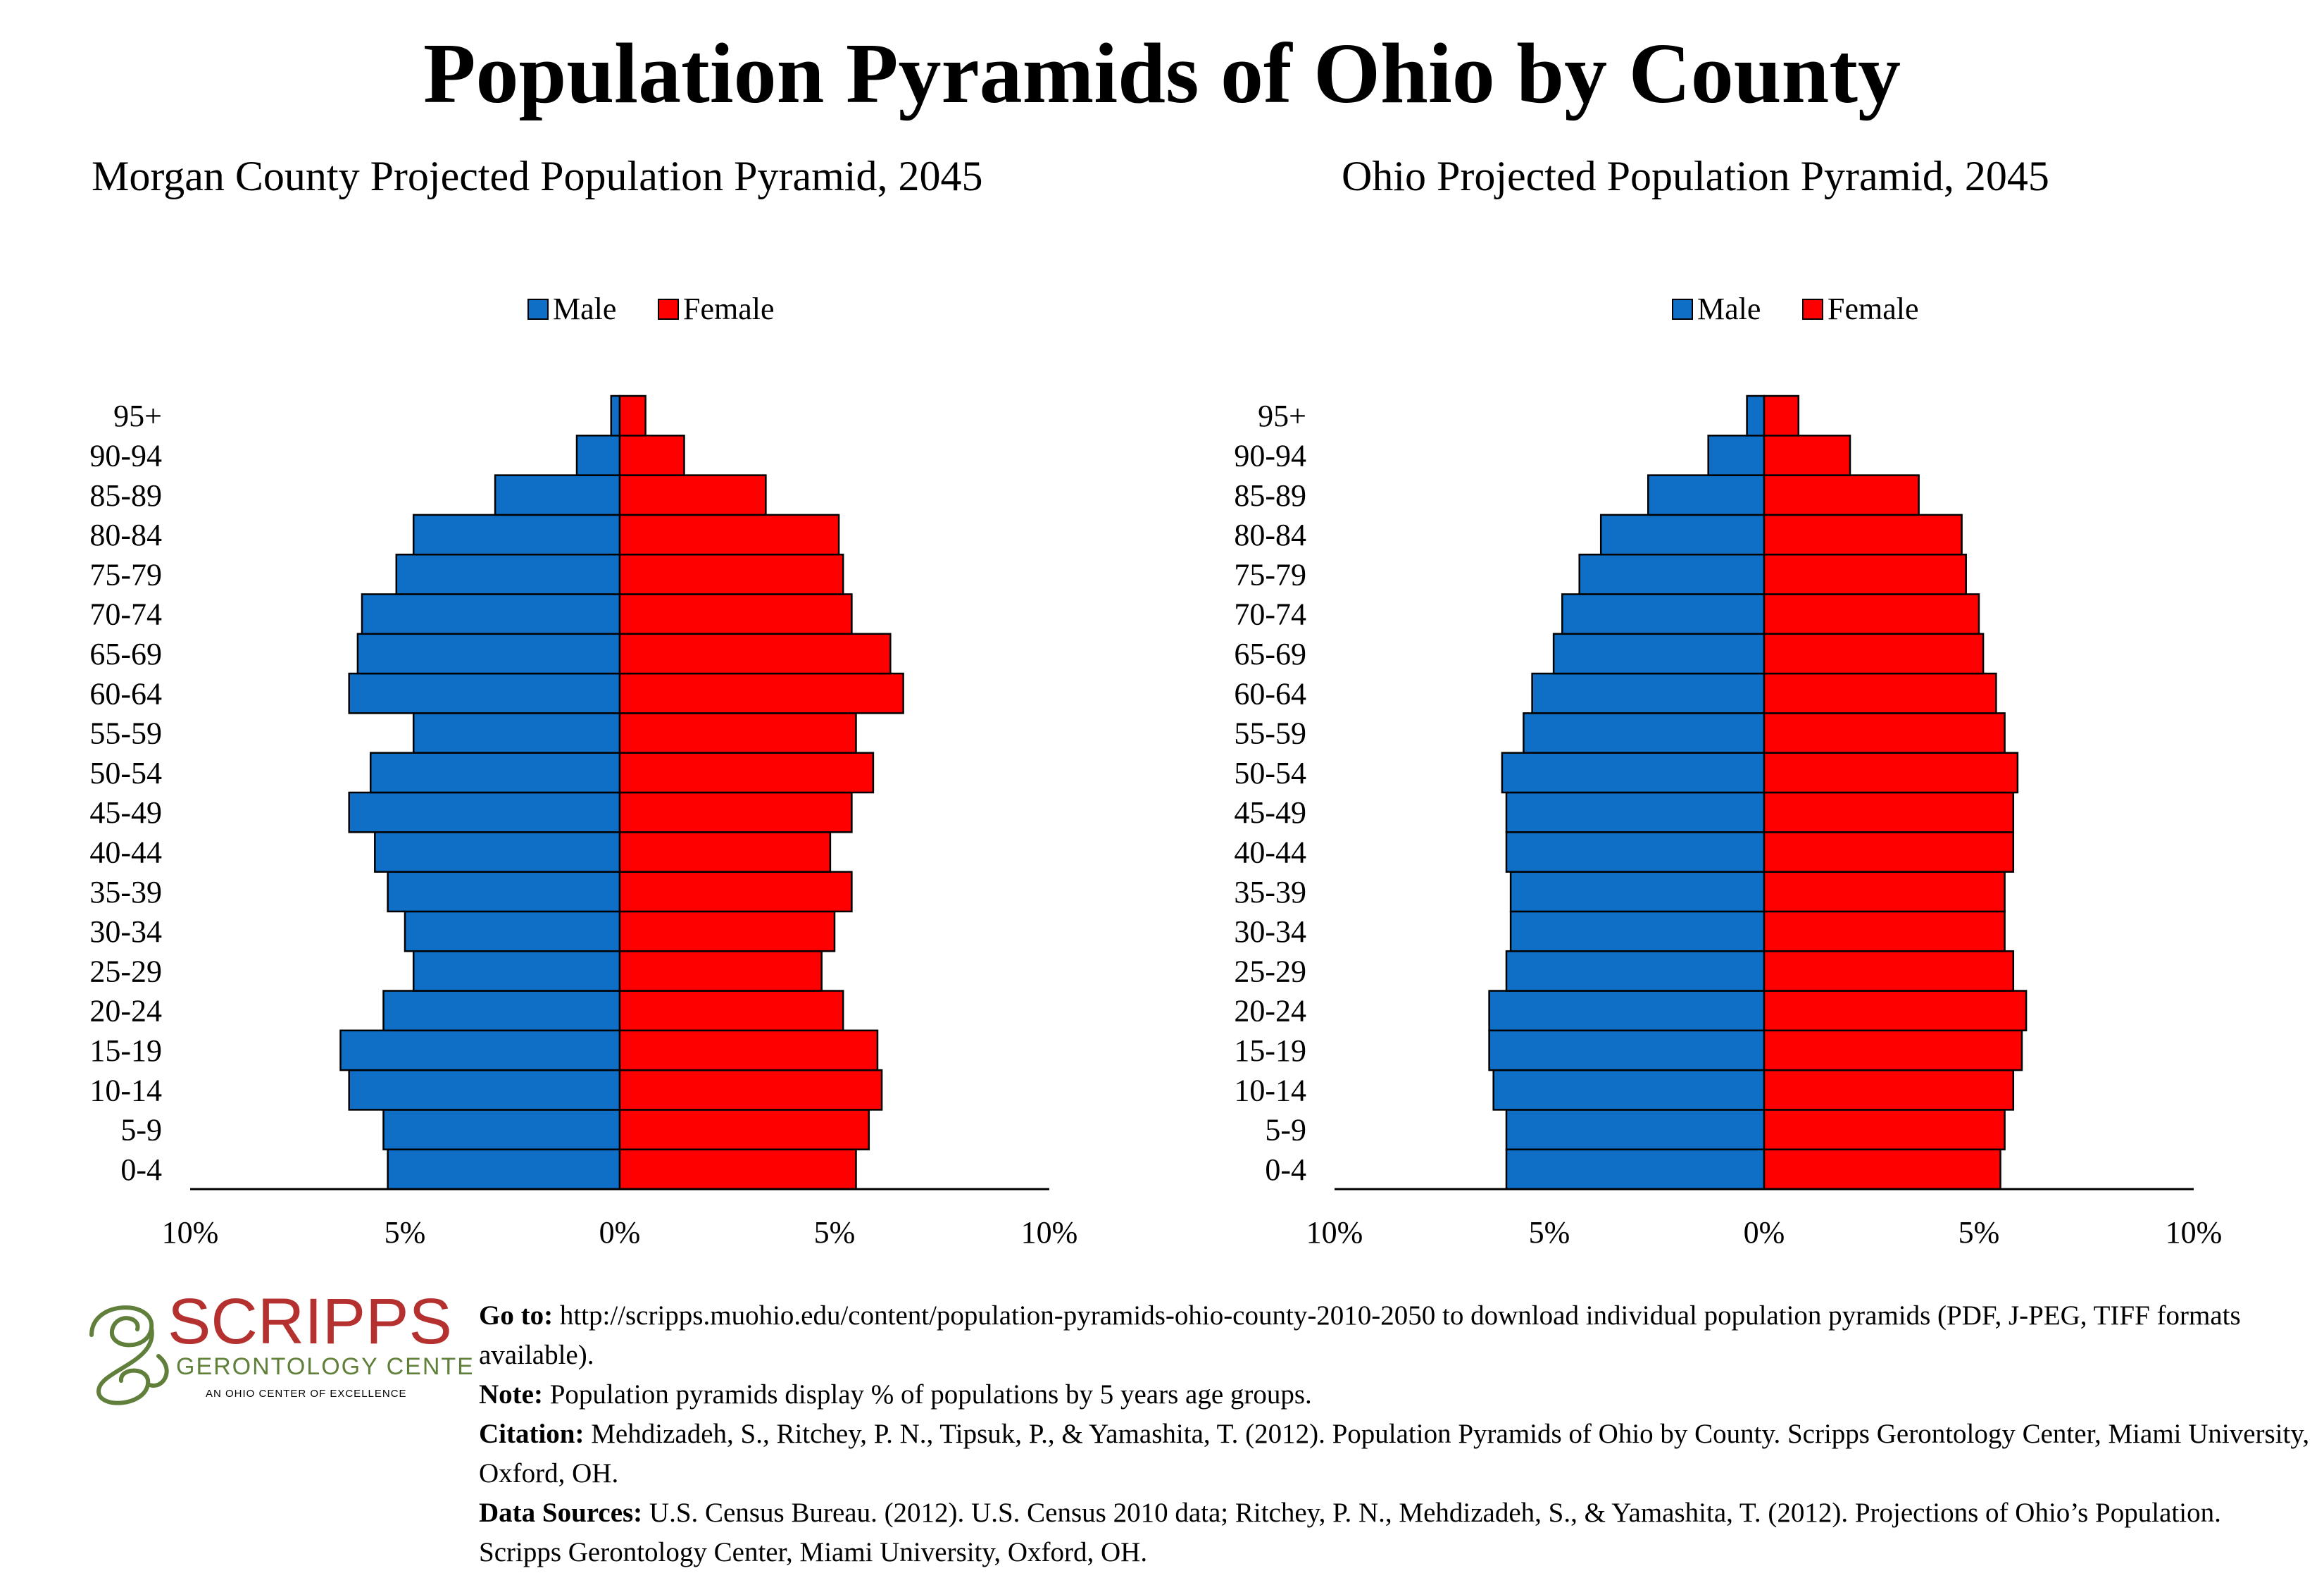  Describe the element at coordinates (125, 535) in the screenshot. I see `age-group-label: 80-84` at that location.